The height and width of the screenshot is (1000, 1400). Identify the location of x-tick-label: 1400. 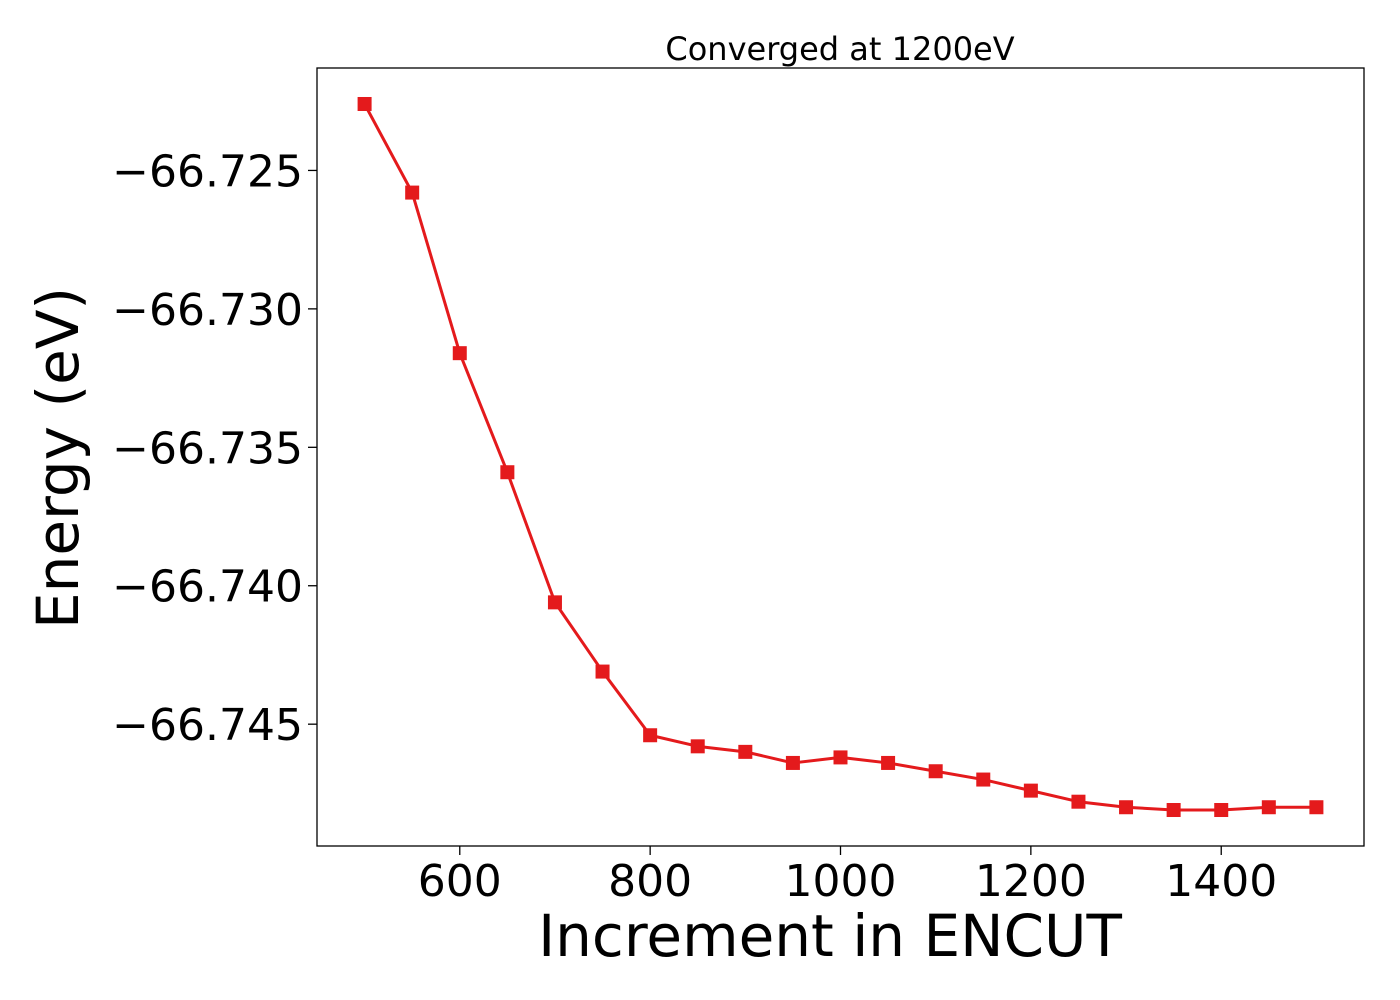
(1221, 881).